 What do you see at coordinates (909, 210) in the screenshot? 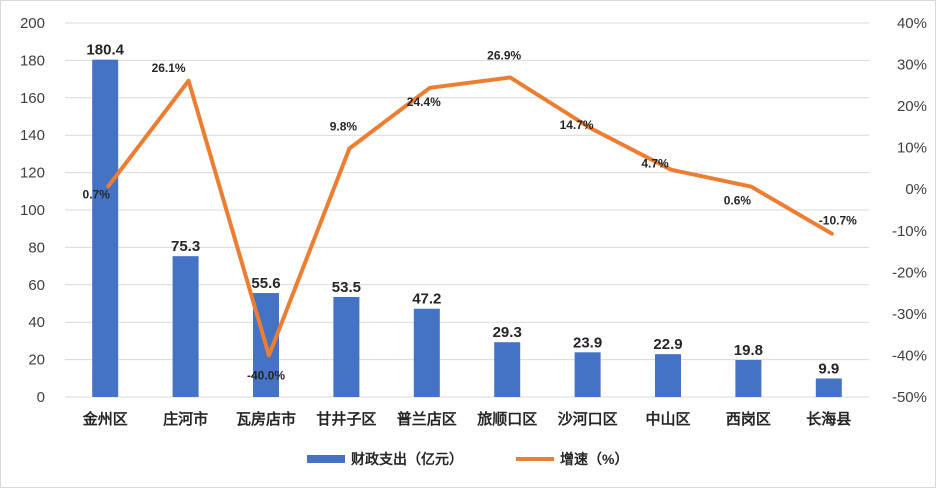
I see `right-axis: -50% -40% -30% -20% -10% 0% 10% 20% 30% 40%` at bounding box center [909, 210].